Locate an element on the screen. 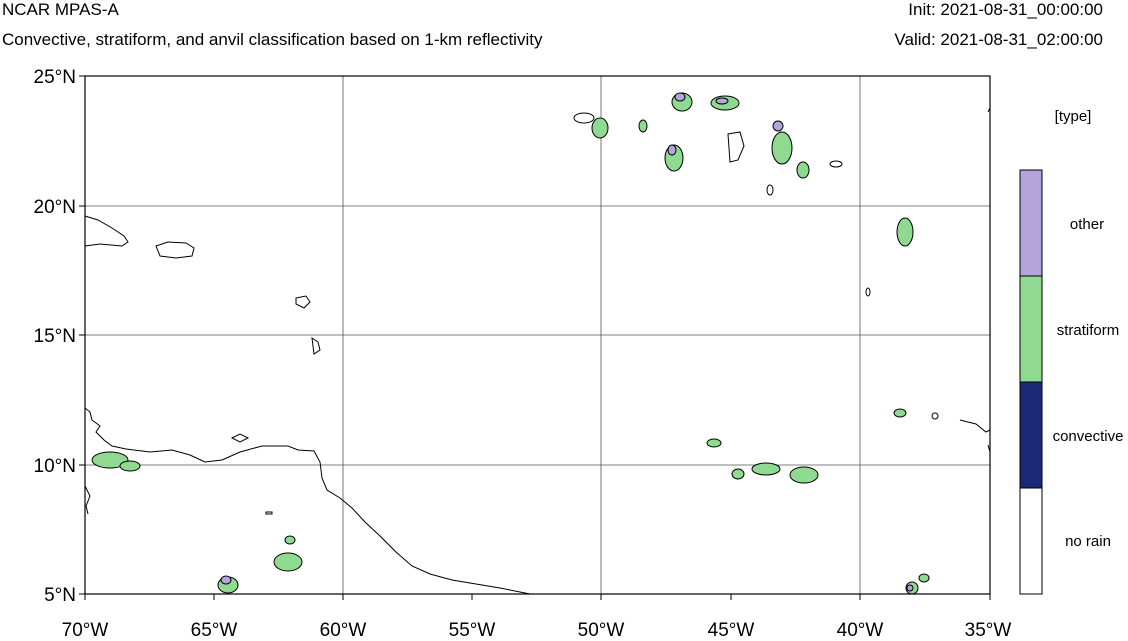  legend-swatch-other is located at coordinates (1031, 223).